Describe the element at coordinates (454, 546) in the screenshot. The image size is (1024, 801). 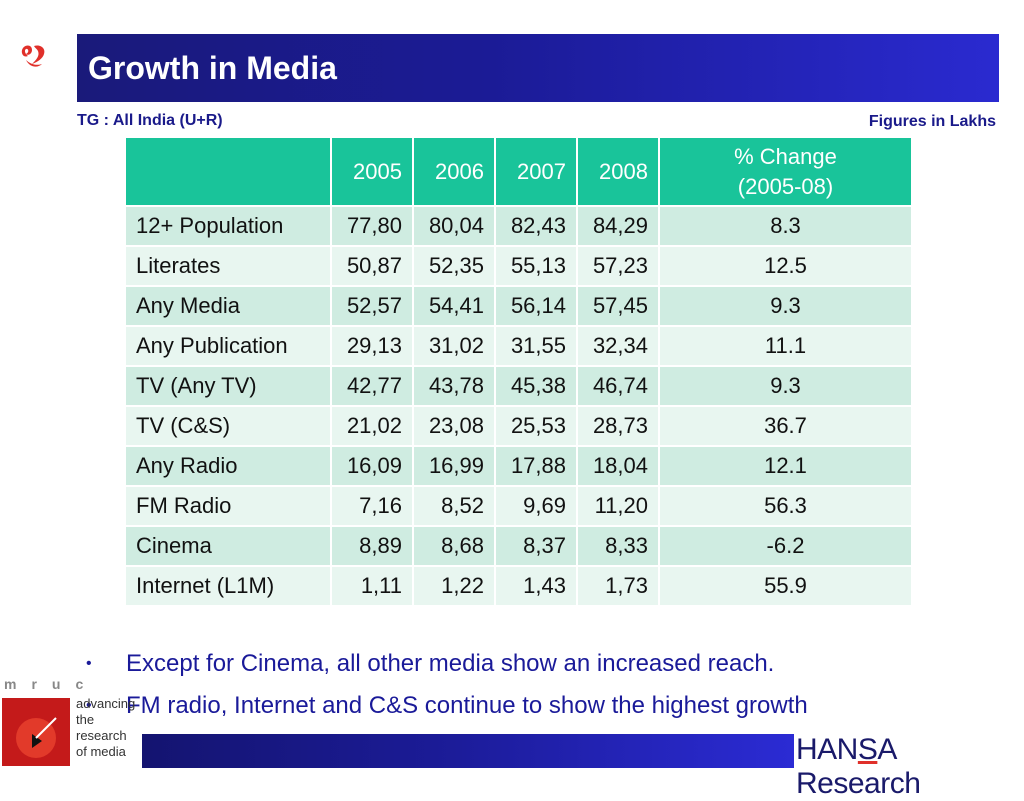
I see `value-cell: 8,68` at that location.